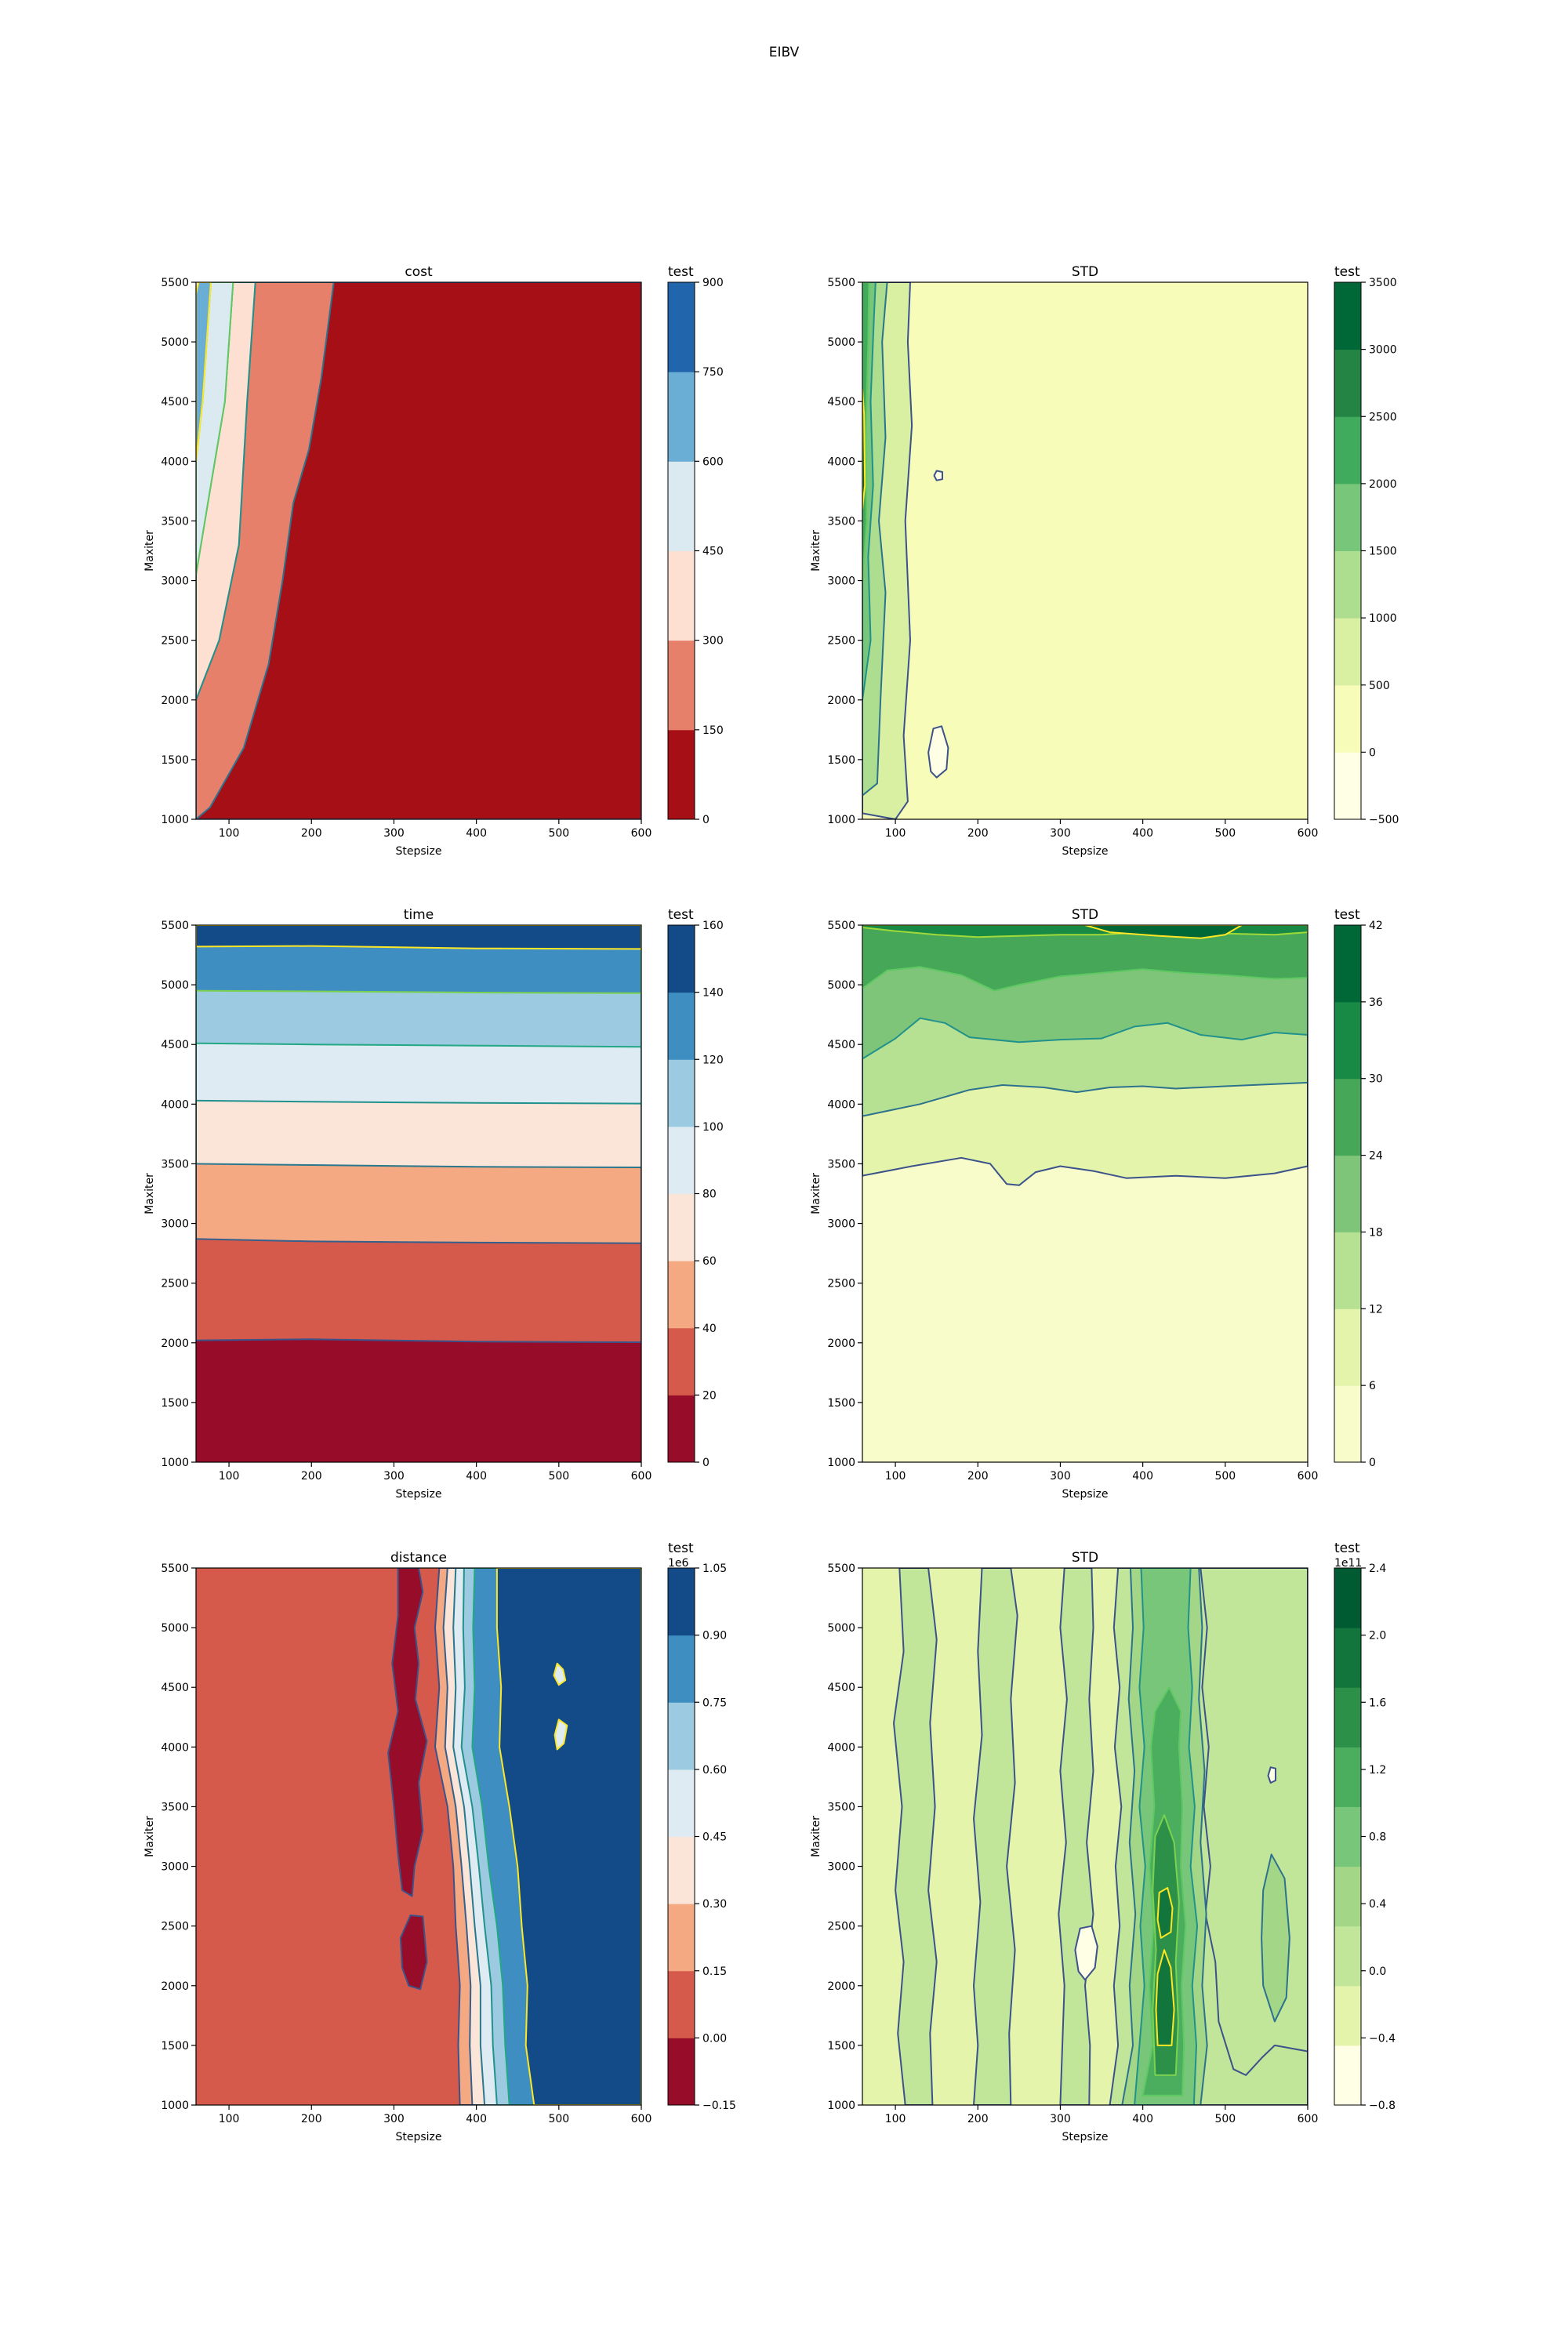 The image size is (1568, 2352). Describe the element at coordinates (1376, 1156) in the screenshot. I see `colorbar-tick-label: 24` at that location.